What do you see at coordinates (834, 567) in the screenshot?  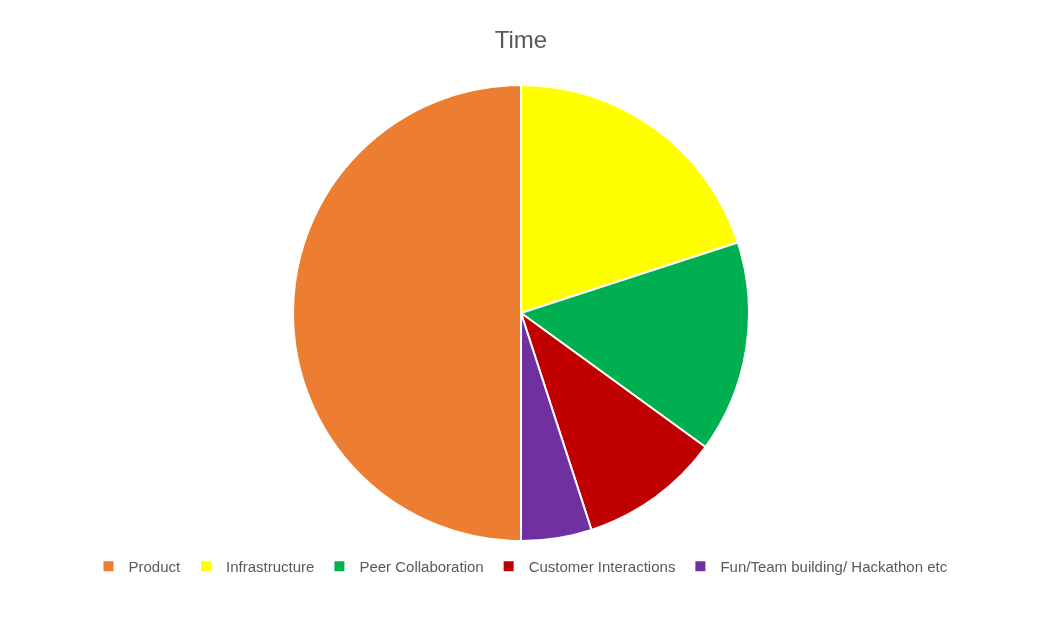 I see `legend-label: Fun/Team building/ Hackathon etc` at bounding box center [834, 567].